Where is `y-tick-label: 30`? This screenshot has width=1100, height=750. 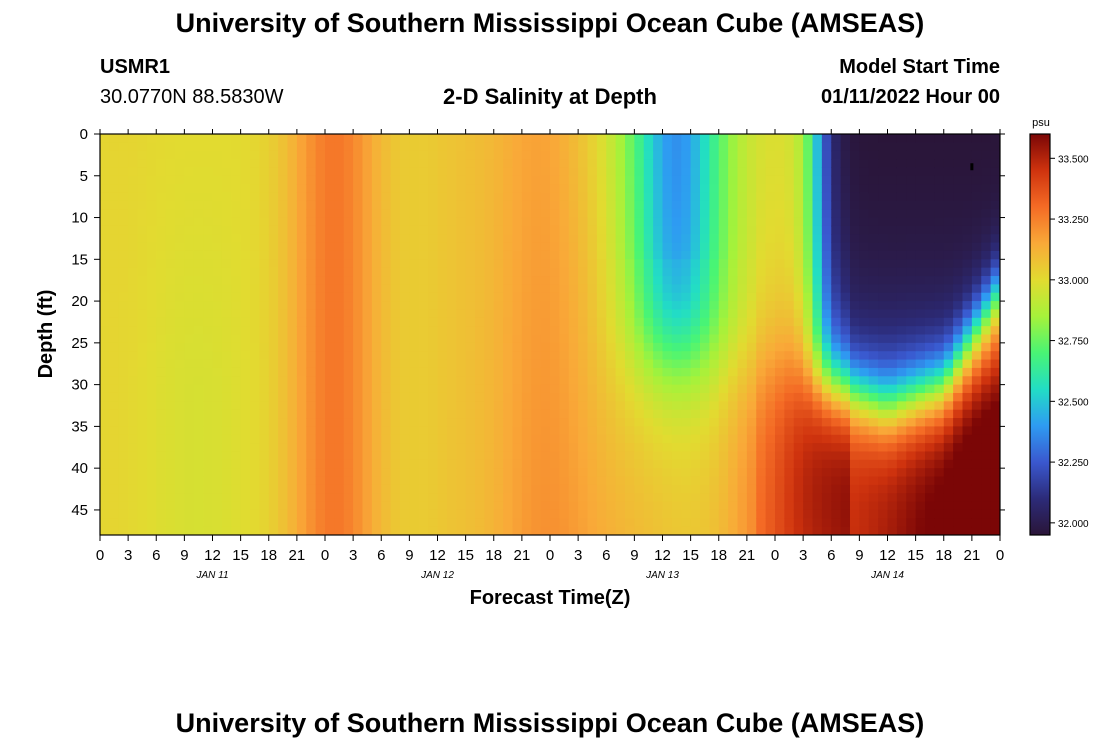
y-tick-label: 30 is located at coordinates (79, 385).